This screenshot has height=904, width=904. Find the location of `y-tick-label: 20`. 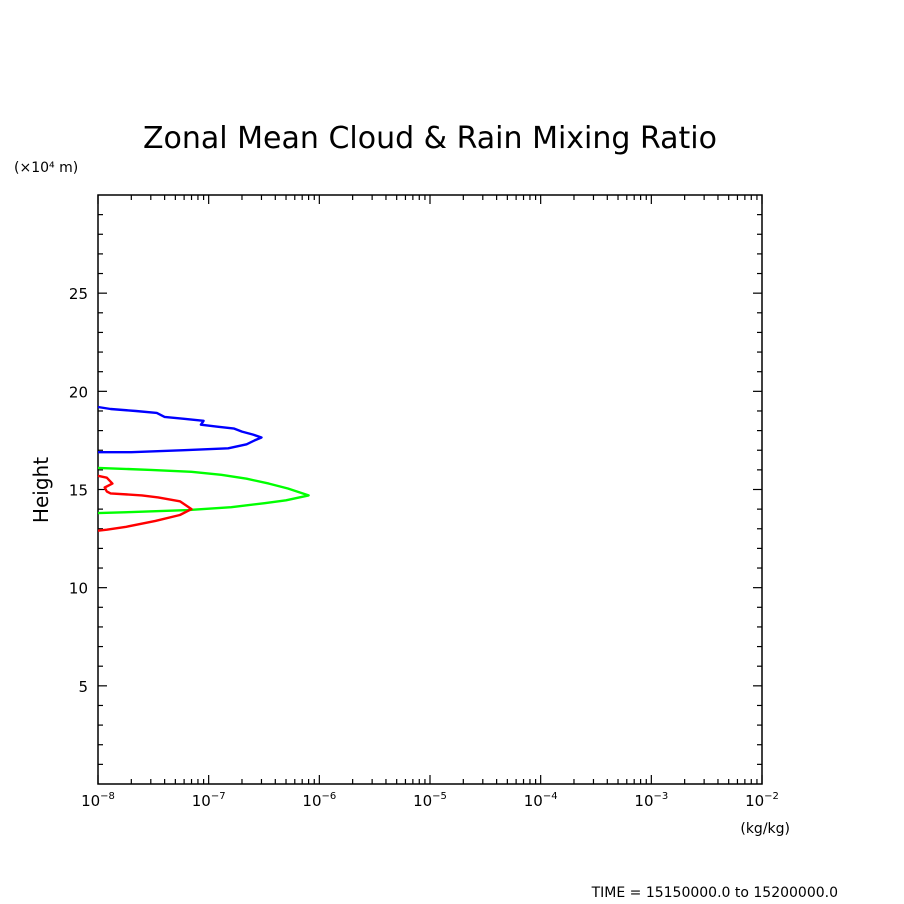

y-tick-label: 20 is located at coordinates (78, 392).